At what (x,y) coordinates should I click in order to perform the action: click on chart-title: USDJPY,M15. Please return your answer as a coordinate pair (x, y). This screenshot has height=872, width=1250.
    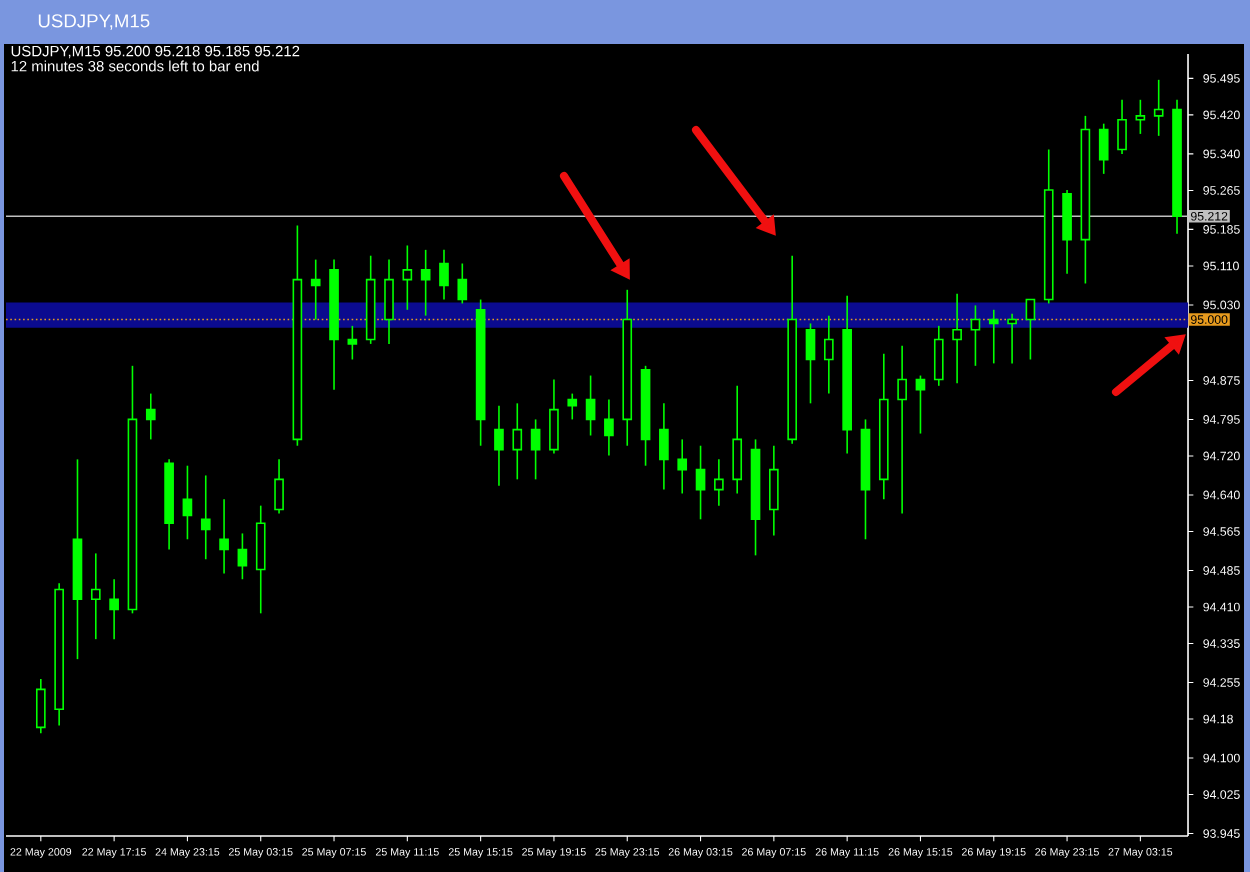
    Looking at the image, I should click on (94, 22).